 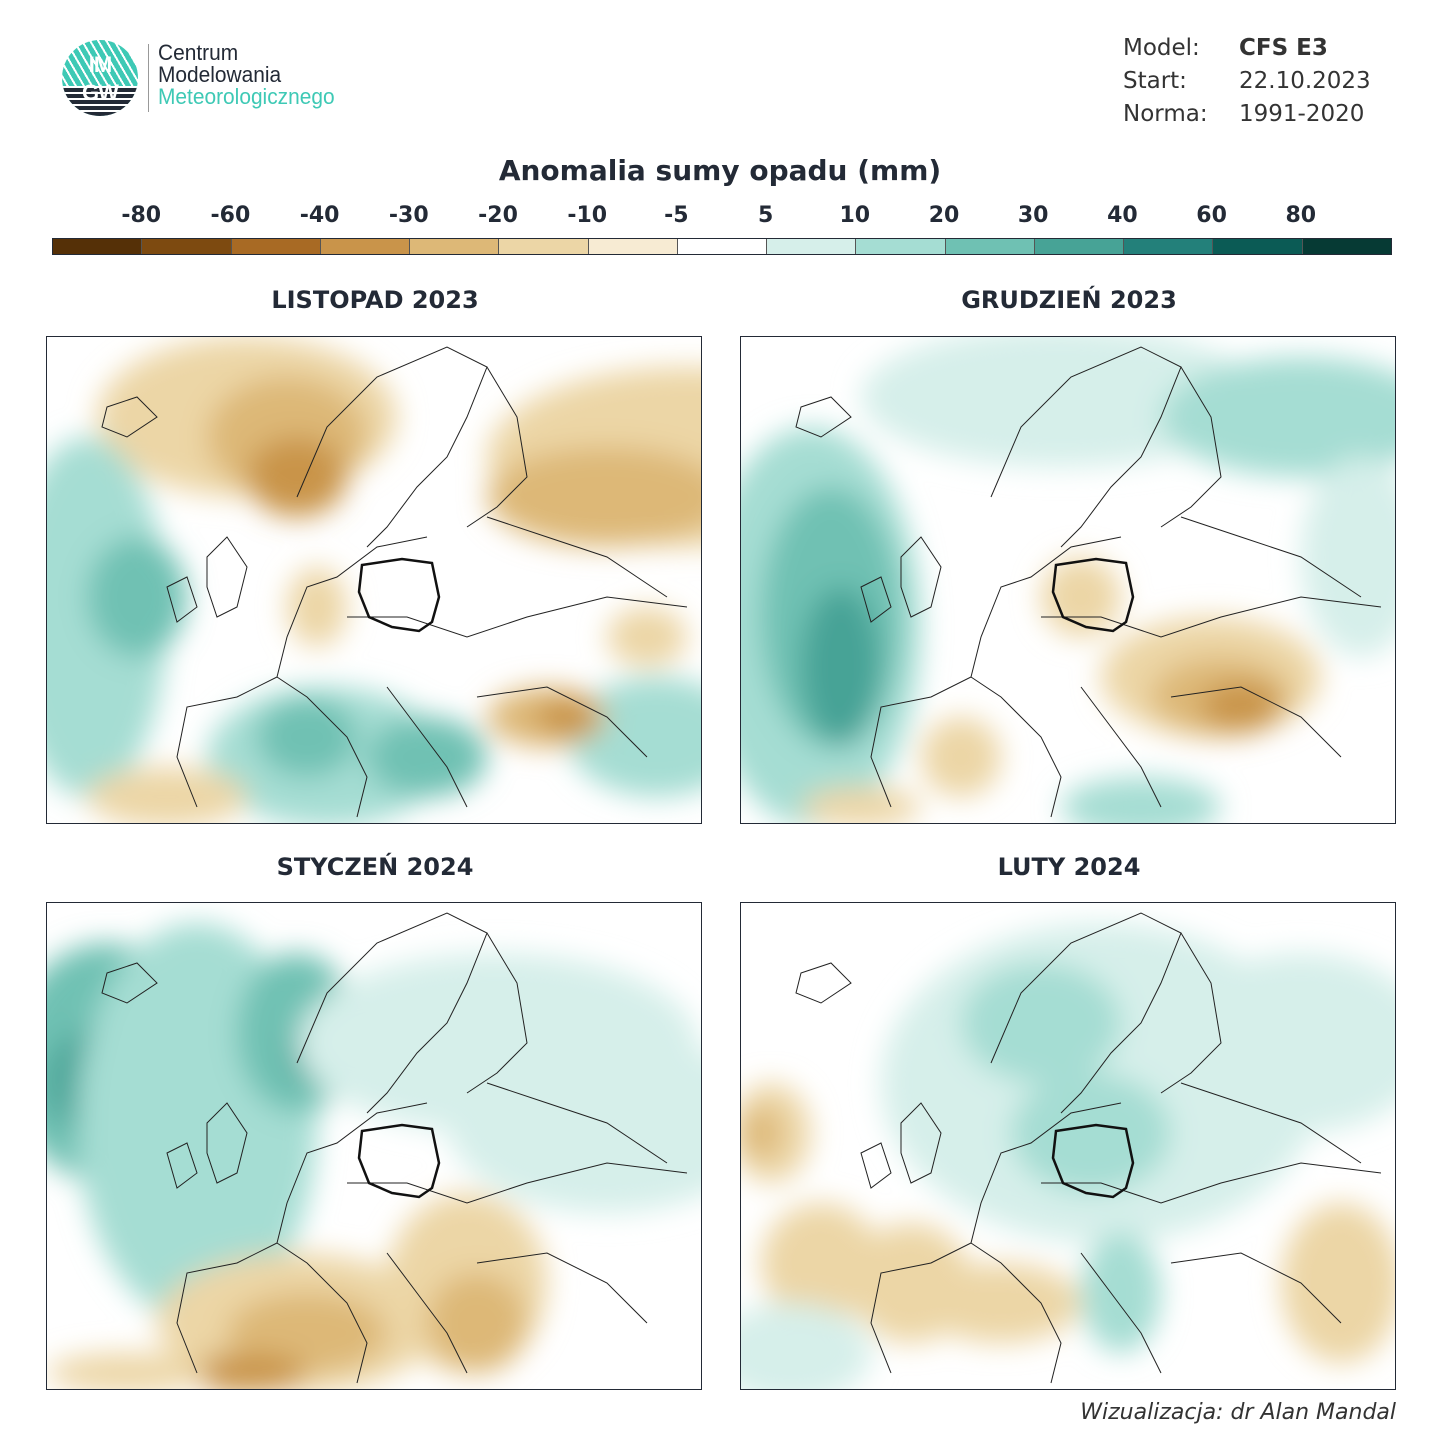 I want to click on colorbar-title: Anomalia sumy opadu (mm), so click(x=720, y=170).